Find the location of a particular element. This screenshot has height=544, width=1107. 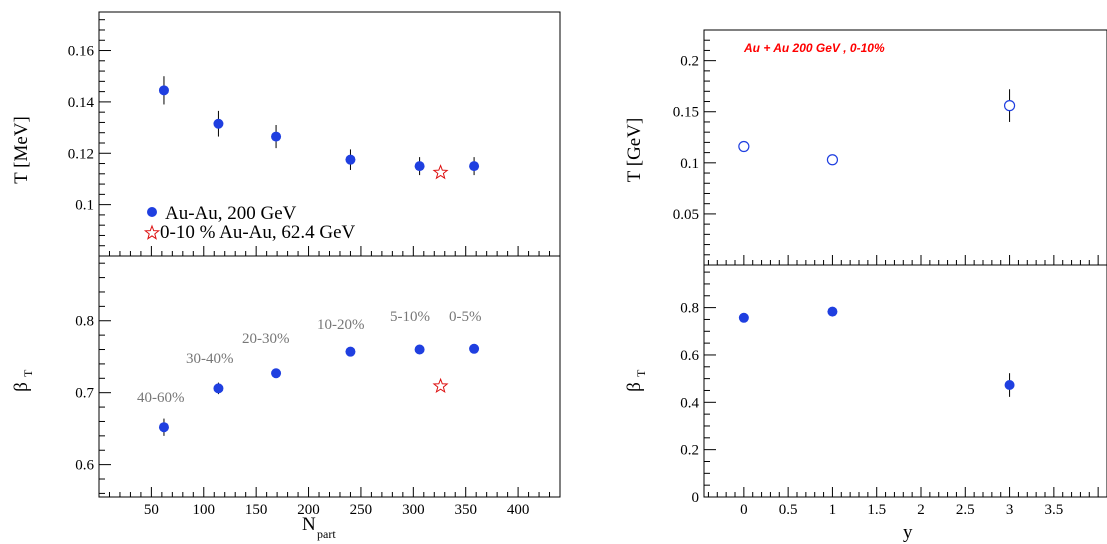

y-tick-label: 0.4 is located at coordinates (689, 403).